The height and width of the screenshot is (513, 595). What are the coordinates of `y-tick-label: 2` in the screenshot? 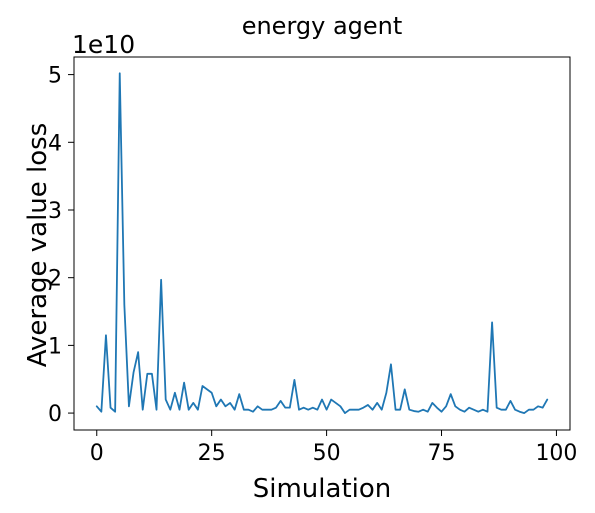 It's located at (55, 279).